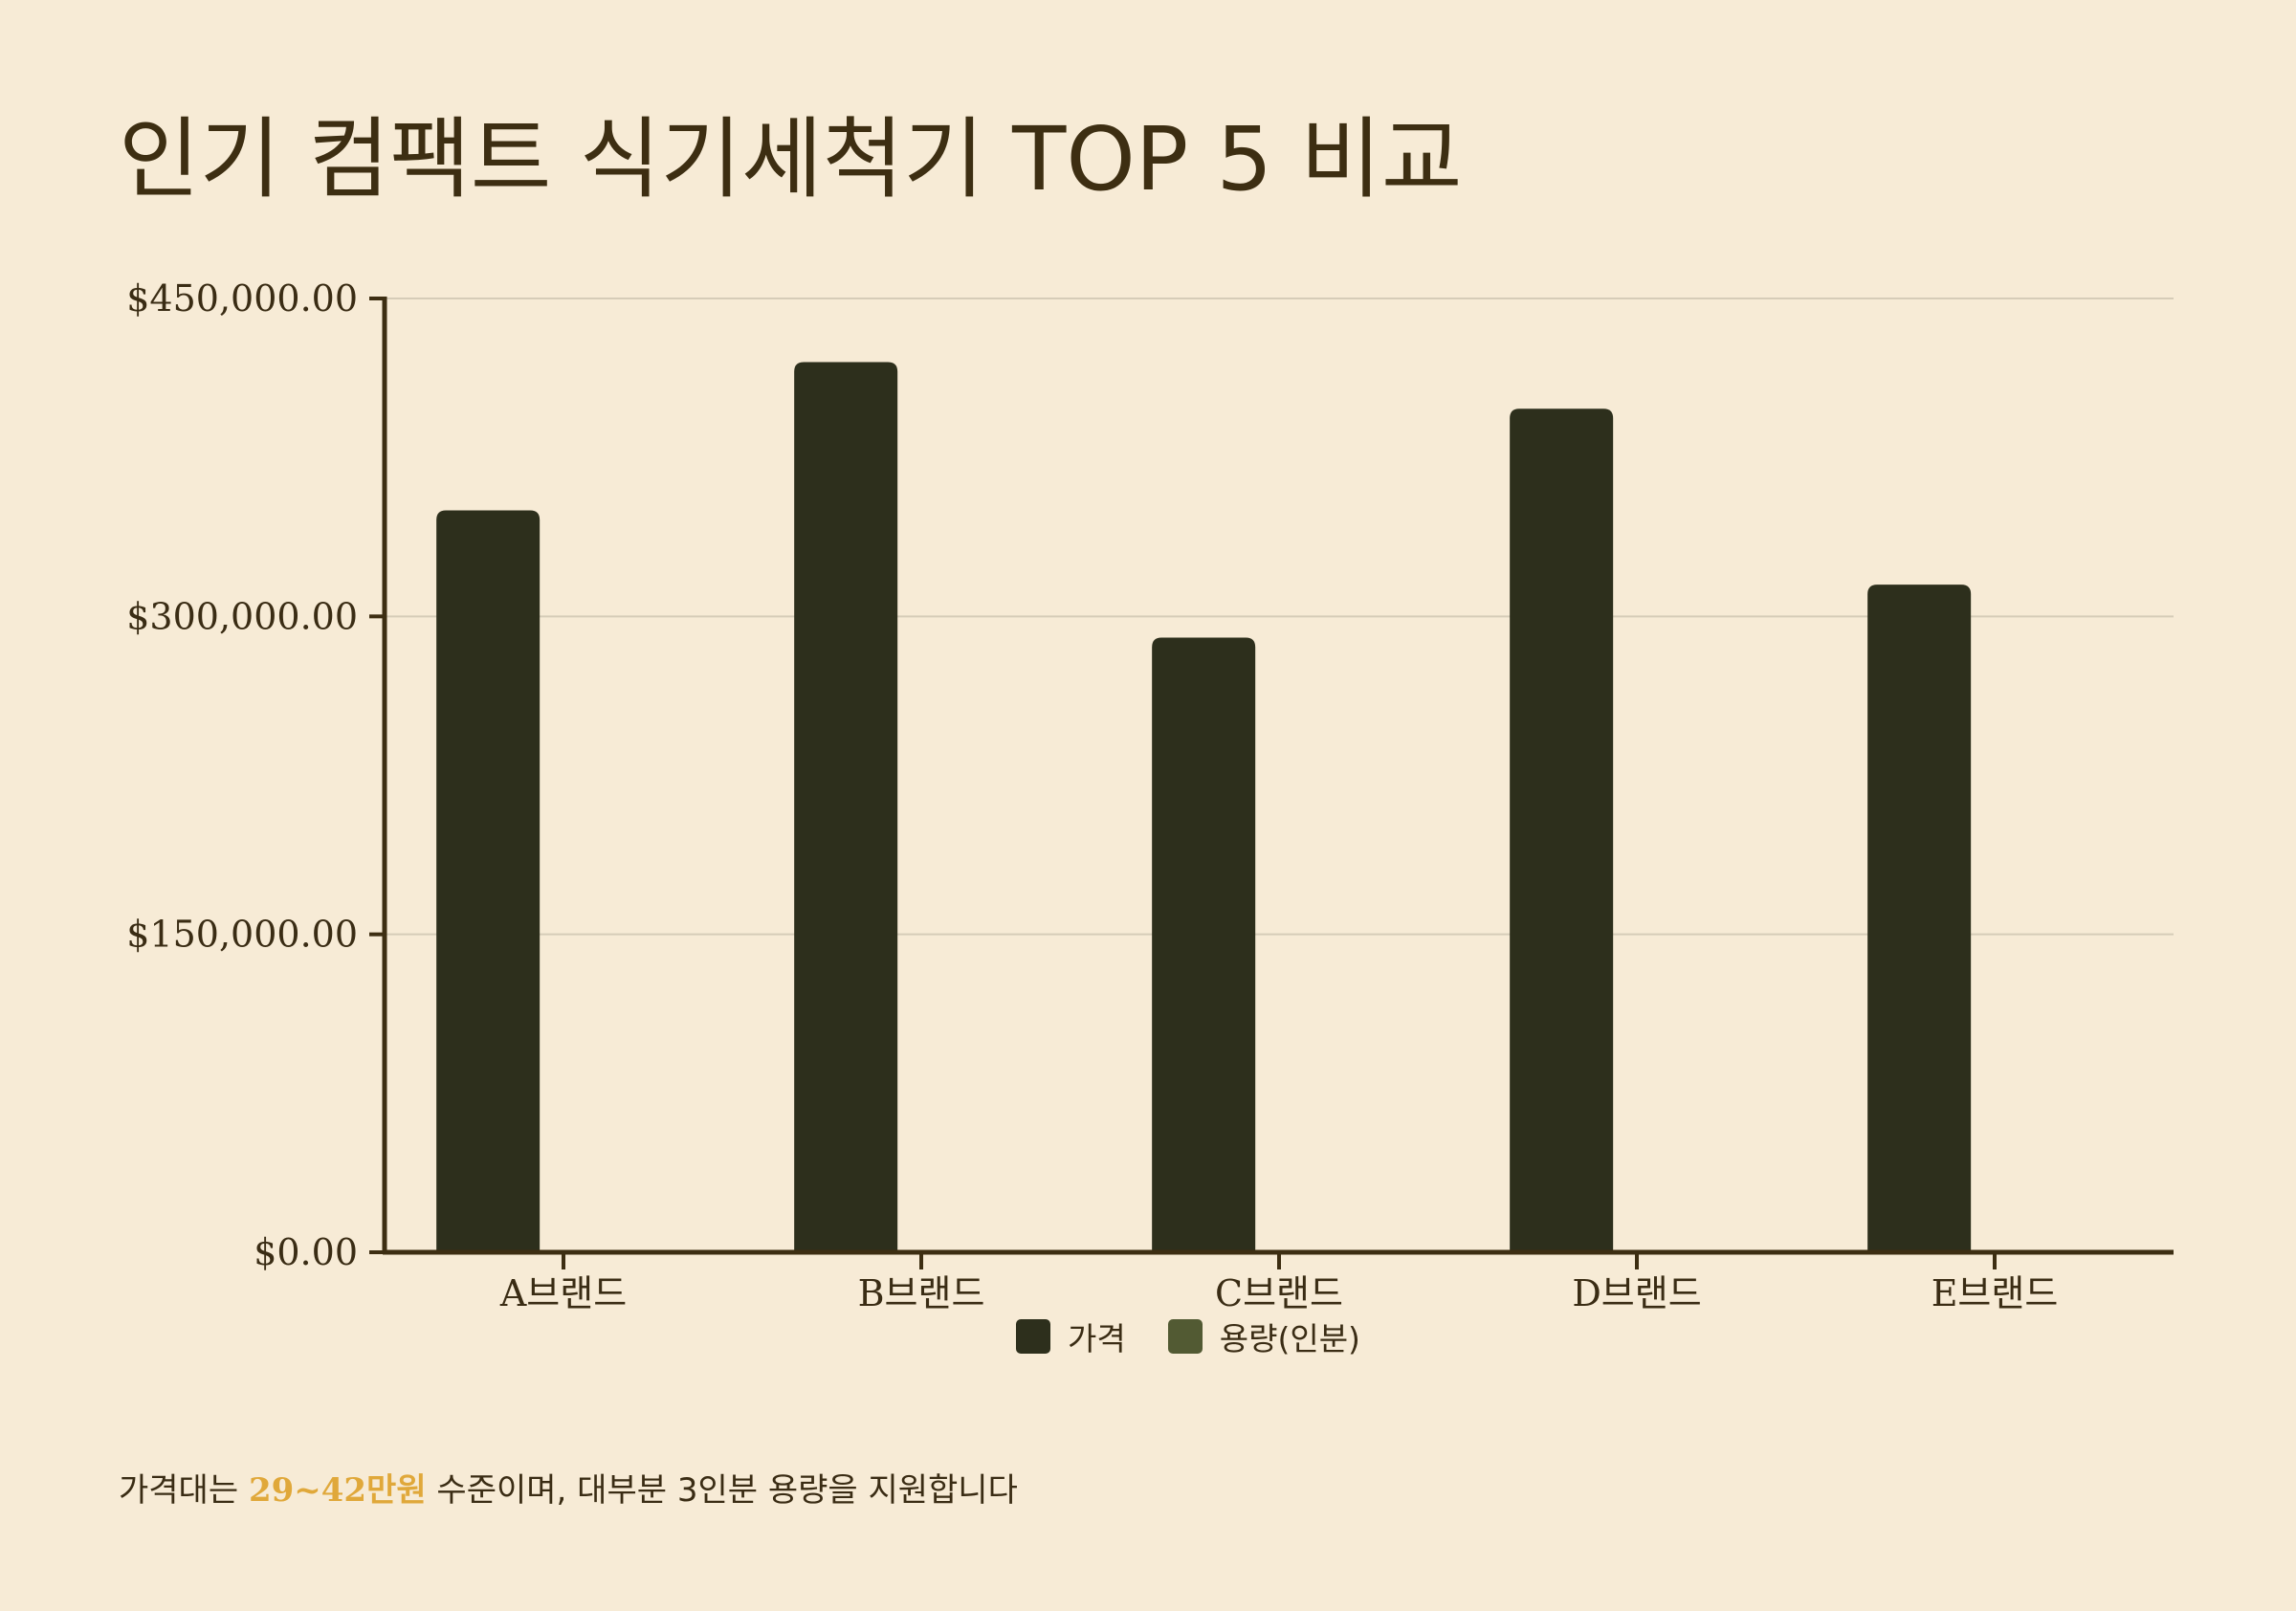 This screenshot has height=1611, width=2296. Describe the element at coordinates (791, 159) in the screenshot. I see `chart-title: 인기 컴팩트 식기세척기 TOP 5 비교` at that location.